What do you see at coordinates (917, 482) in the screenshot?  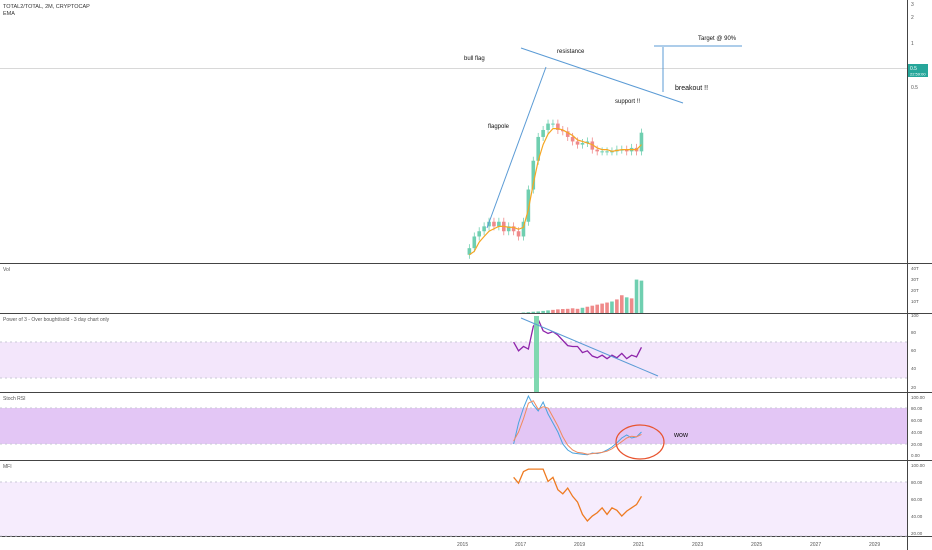 I see `mfi-tick: 80.00` at bounding box center [917, 482].